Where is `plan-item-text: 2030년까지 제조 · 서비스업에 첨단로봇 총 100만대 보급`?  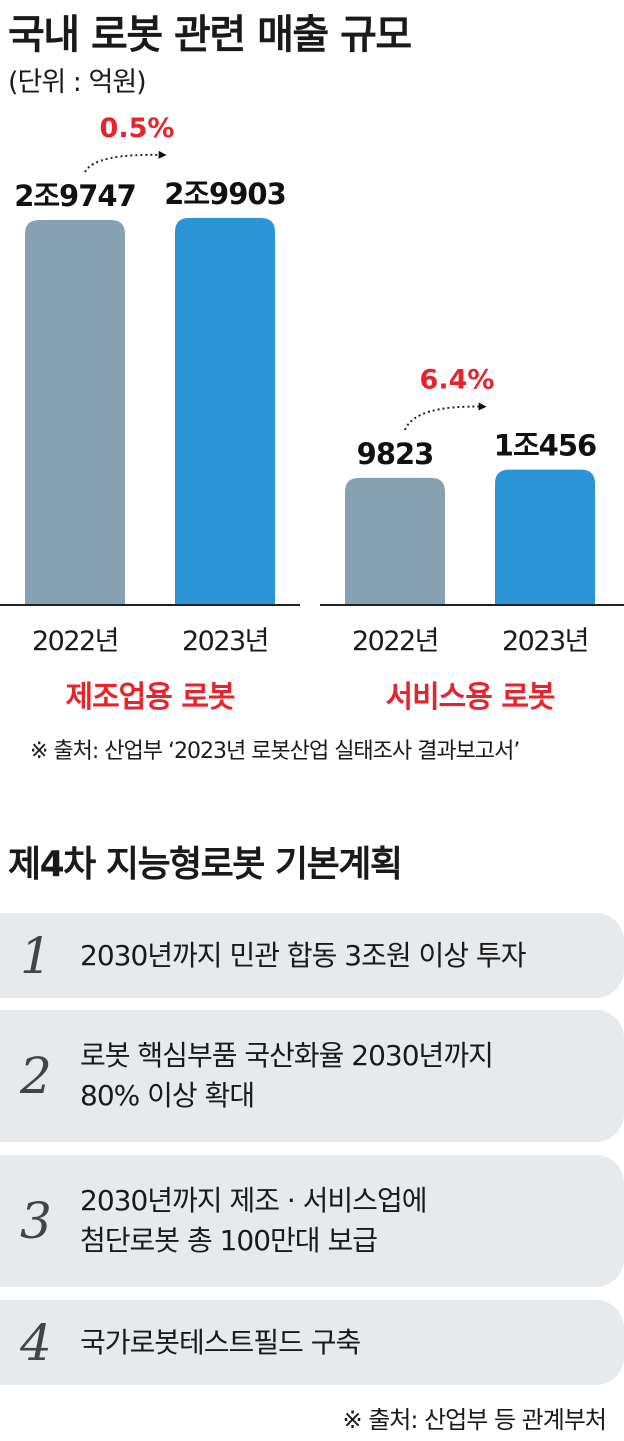 plan-item-text: 2030년까지 제조 · 서비스업에 첨단로봇 총 100만대 보급 is located at coordinates (253, 1220).